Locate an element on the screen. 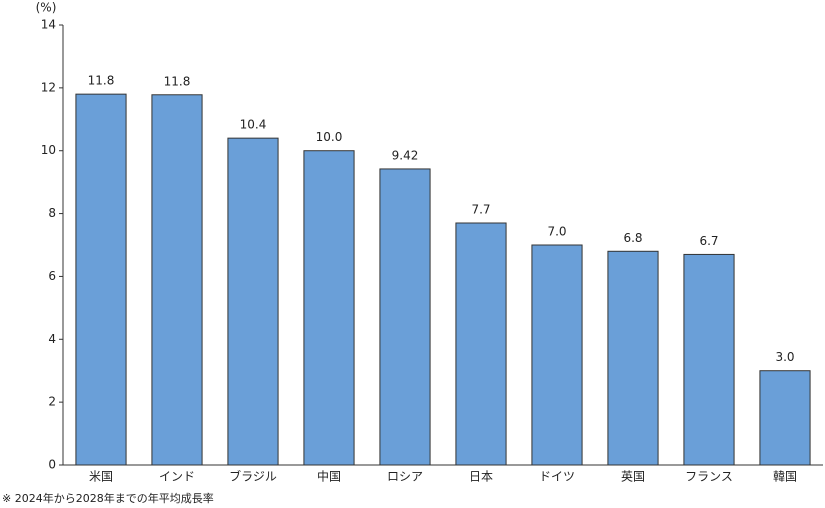 The width and height of the screenshot is (825, 508). y-tick-label: 6 is located at coordinates (52, 276).